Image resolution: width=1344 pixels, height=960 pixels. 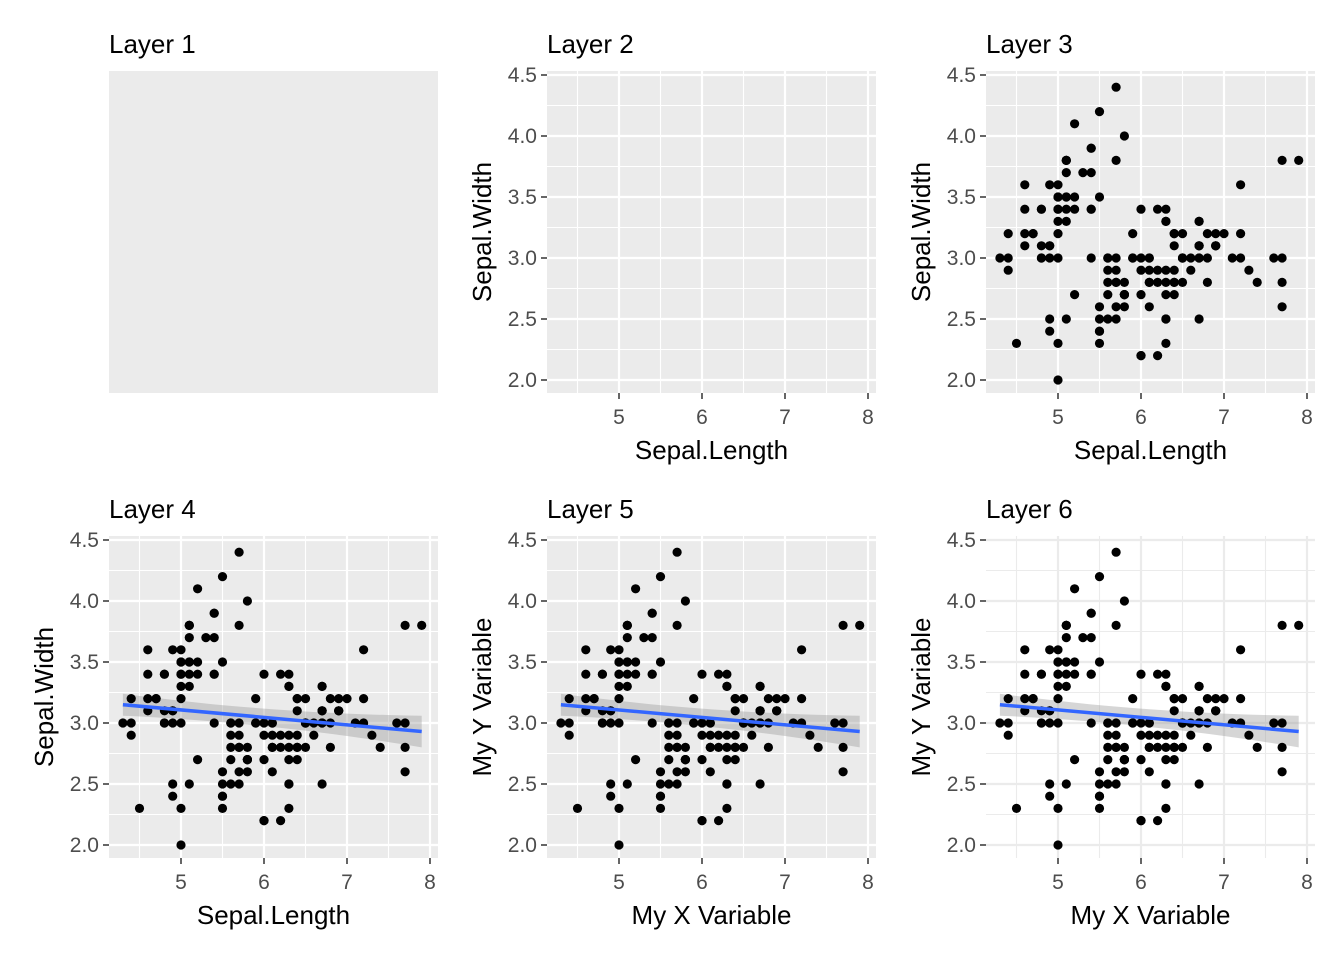 I want to click on panel-title: Layer 5, so click(x=590, y=509).